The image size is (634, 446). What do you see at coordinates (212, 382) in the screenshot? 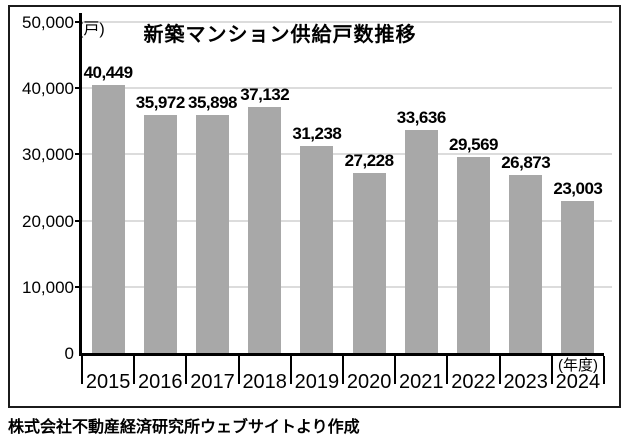
I see `x-axis-tick-label: 2017` at bounding box center [212, 382].